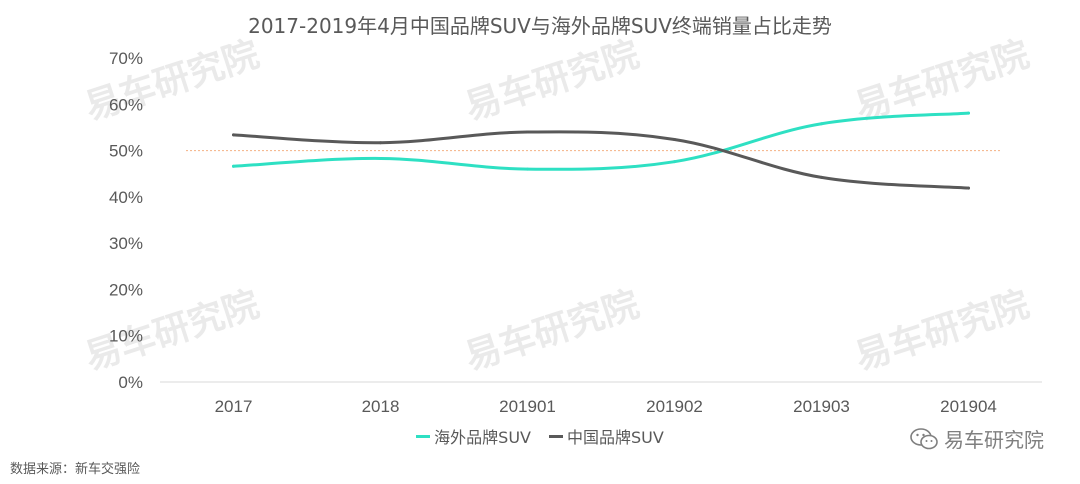 This screenshot has width=1080, height=484. What do you see at coordinates (994, 440) in the screenshot?
I see `brand-label: 易车研究院` at bounding box center [994, 440].